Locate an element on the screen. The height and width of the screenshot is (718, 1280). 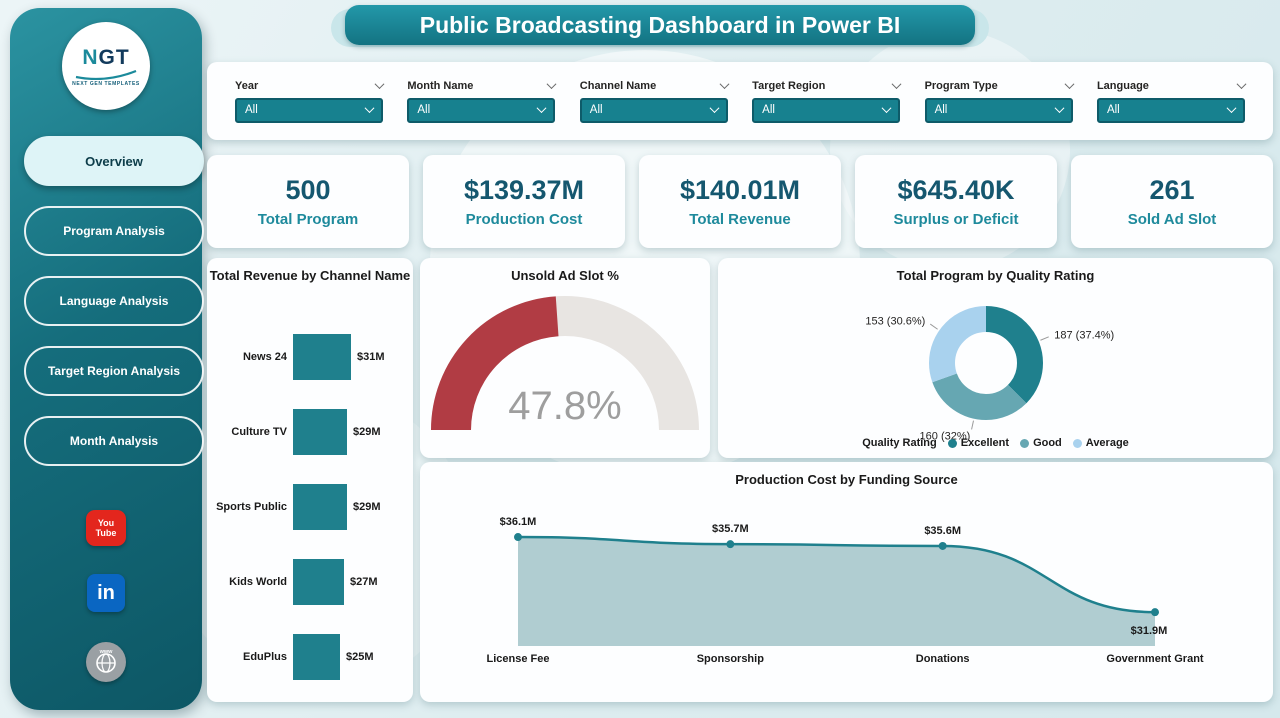
donut-callout-line is located at coordinates (1044, 338).